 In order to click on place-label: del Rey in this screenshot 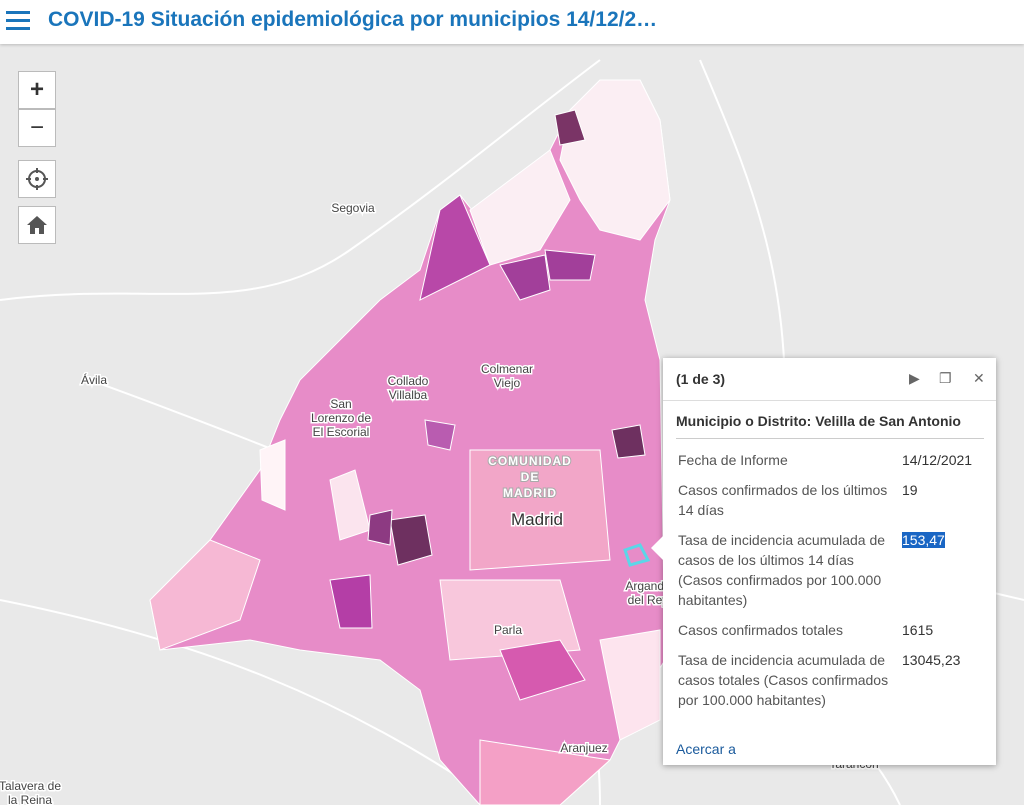, I will do `click(648, 600)`.